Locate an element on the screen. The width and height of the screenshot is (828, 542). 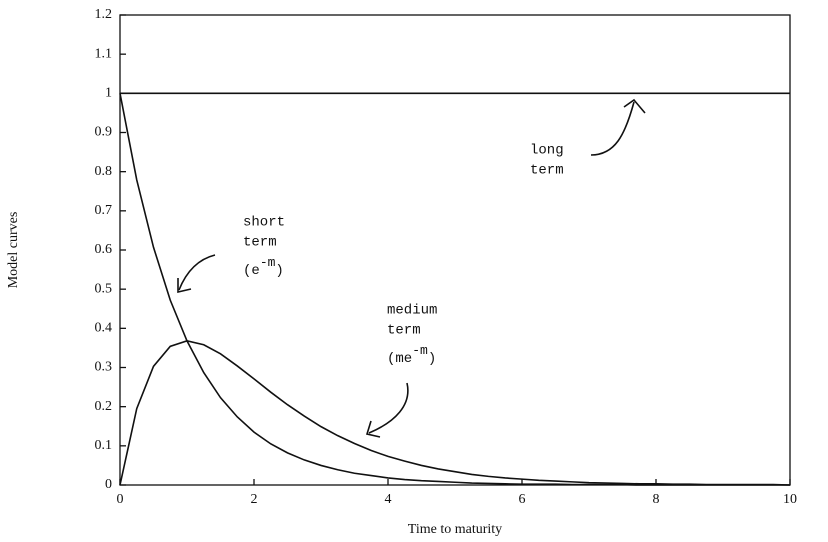
x-tick-label: 2 is located at coordinates (254, 499).